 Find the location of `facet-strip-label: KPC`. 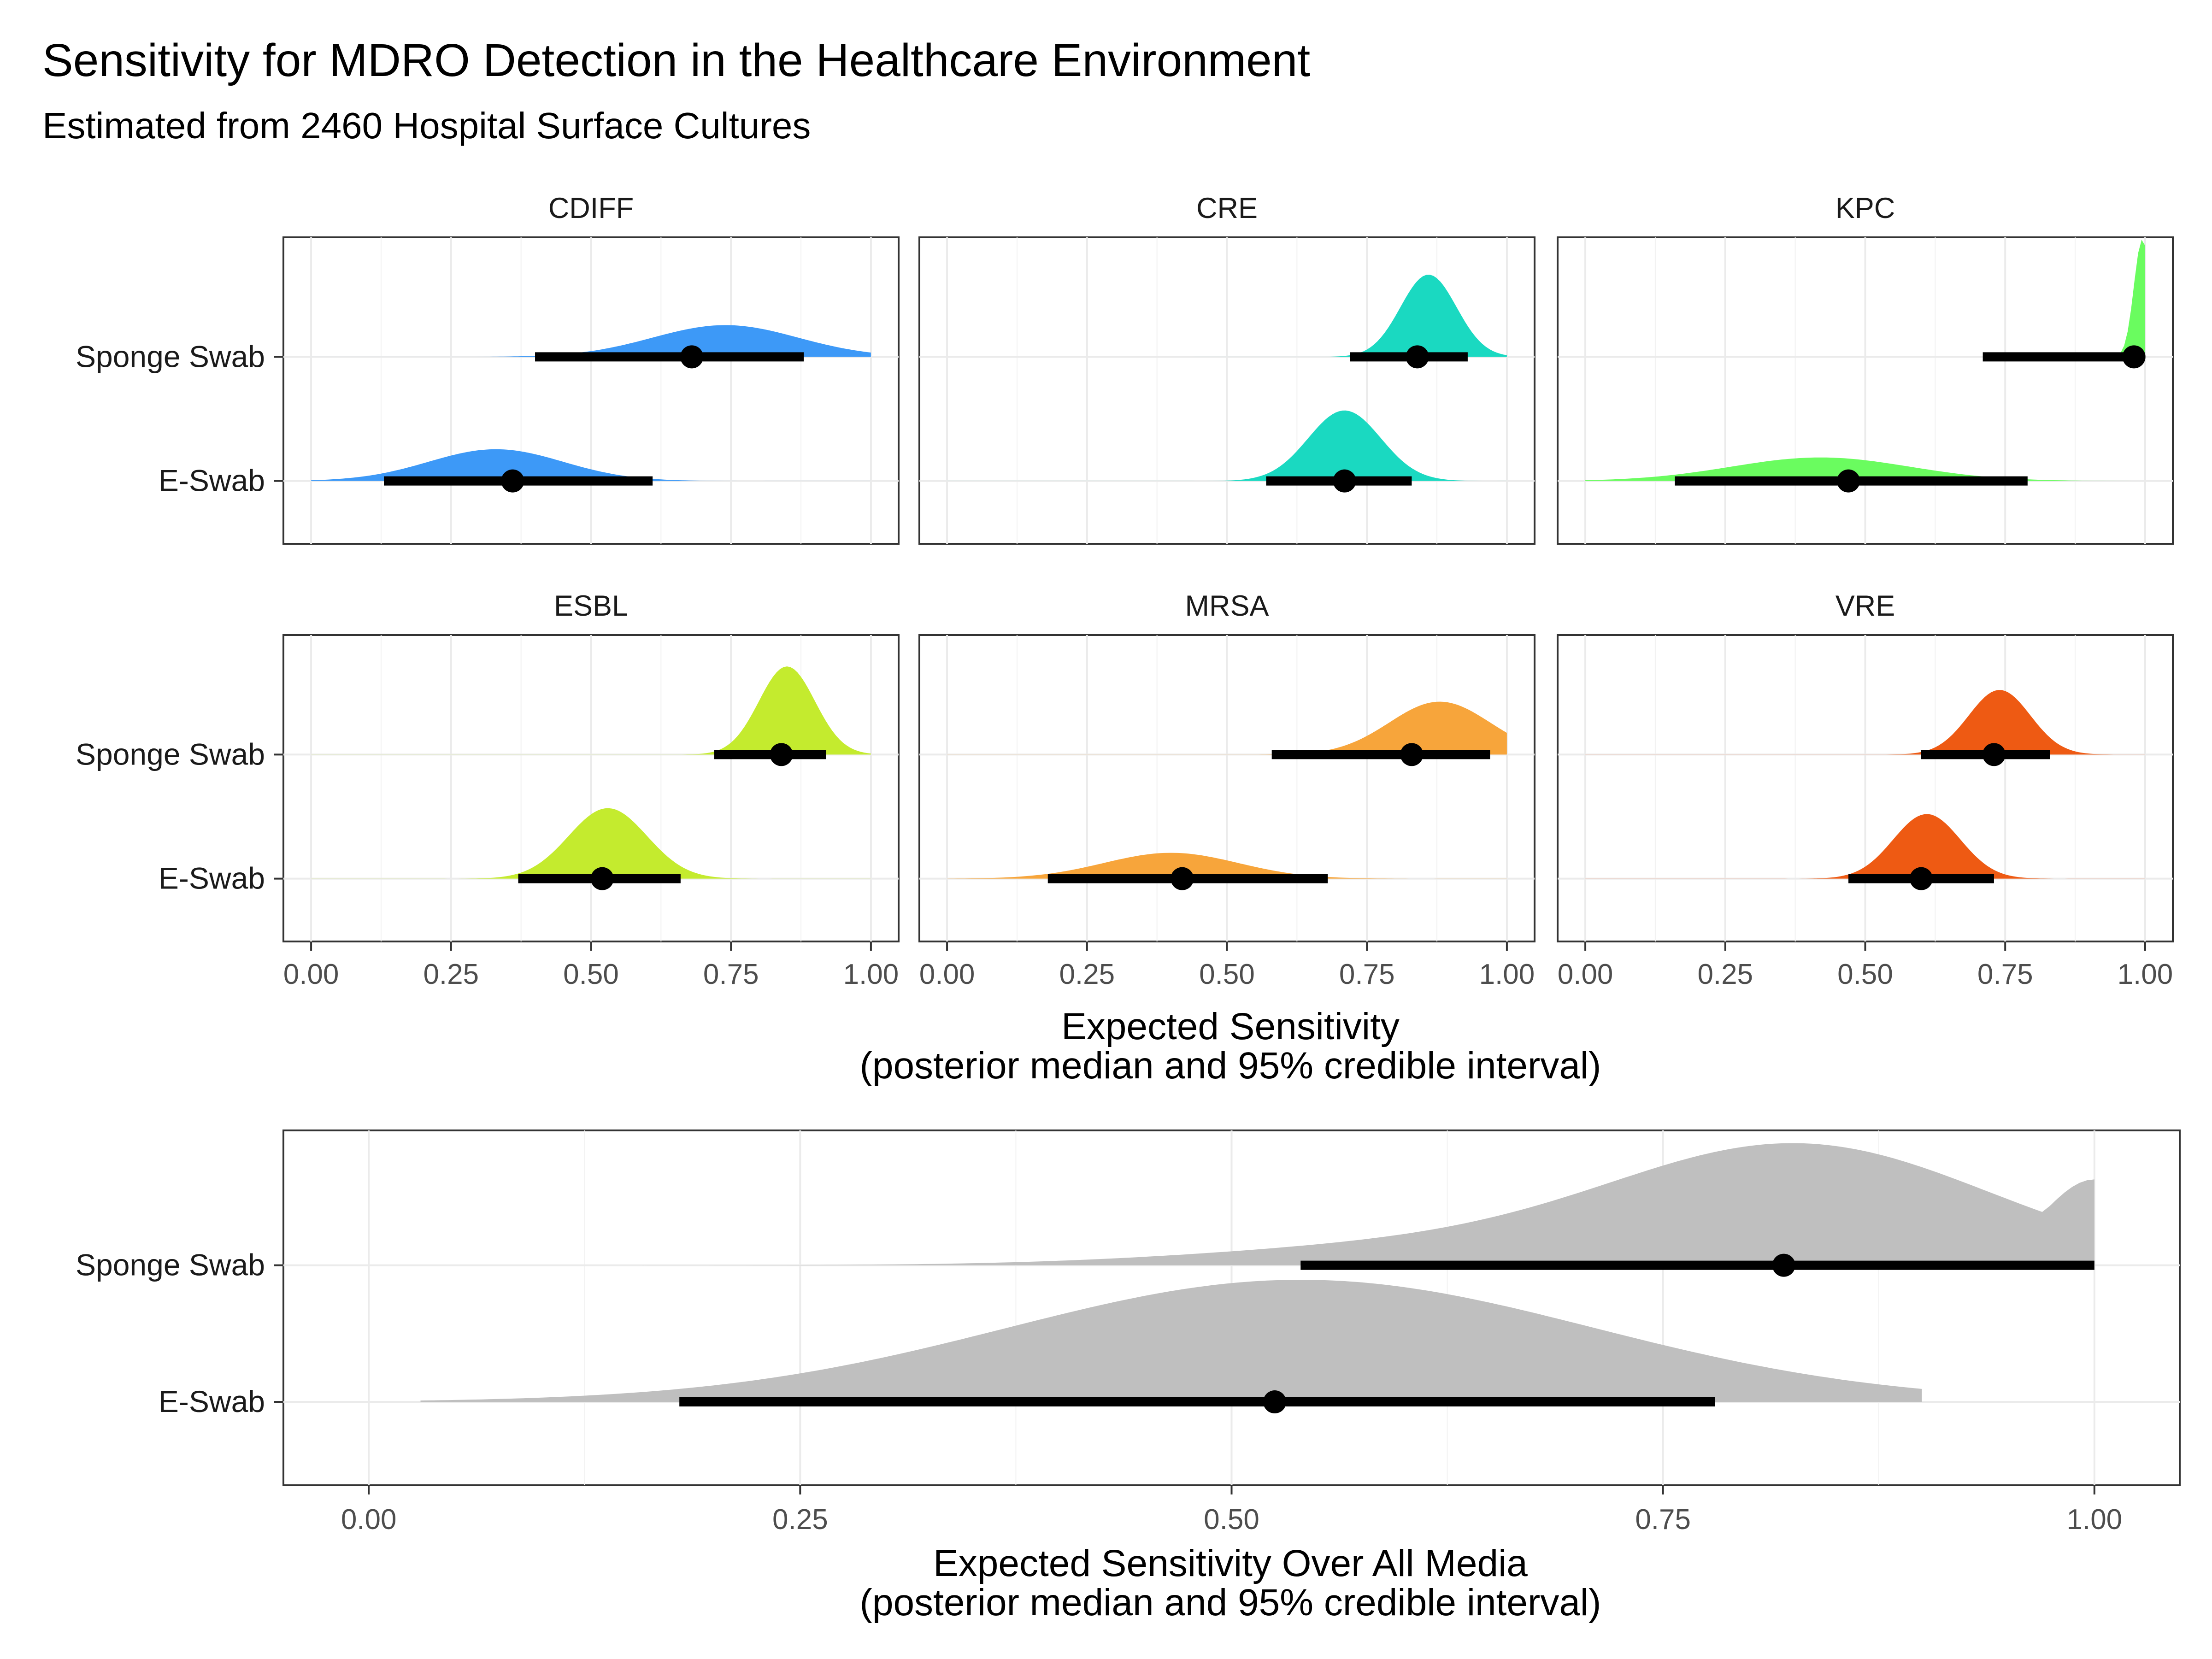

facet-strip-label: KPC is located at coordinates (1865, 208).